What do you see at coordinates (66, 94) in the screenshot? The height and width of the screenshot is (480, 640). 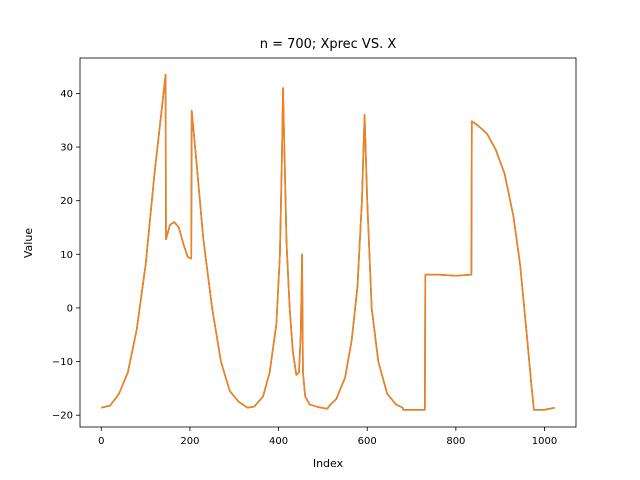 I see `y-tick-label: 40` at bounding box center [66, 94].